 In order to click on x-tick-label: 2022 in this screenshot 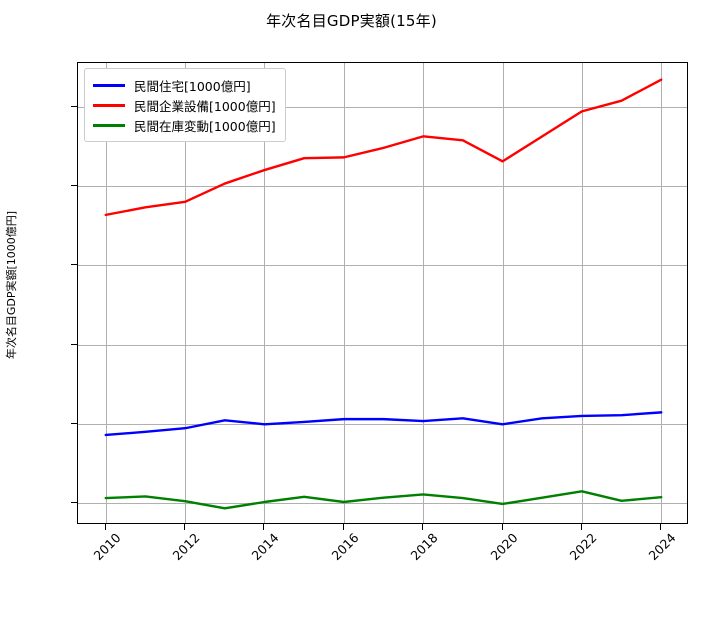, I will do `click(583, 547)`.